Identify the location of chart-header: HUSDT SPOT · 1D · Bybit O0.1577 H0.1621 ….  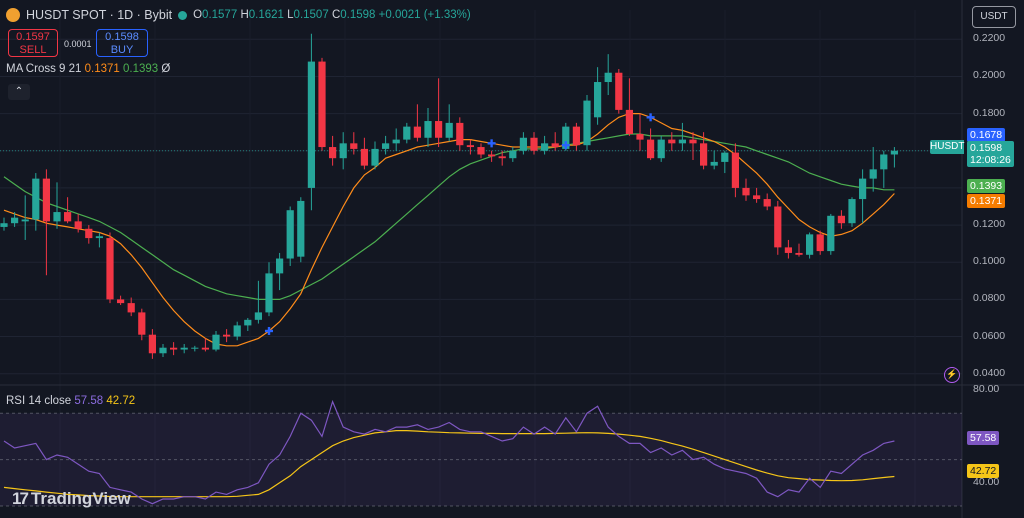
(238, 15).